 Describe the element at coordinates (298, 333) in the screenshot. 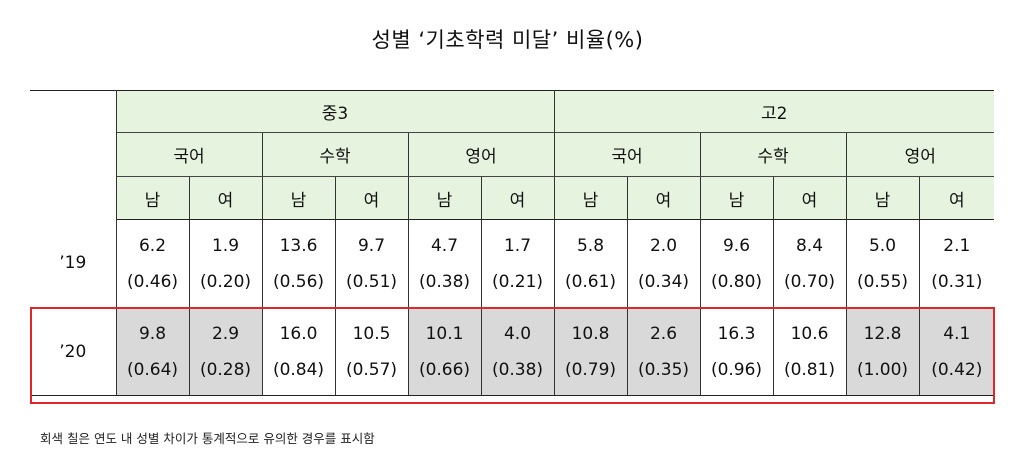

I see `cell-value: 16.0` at that location.